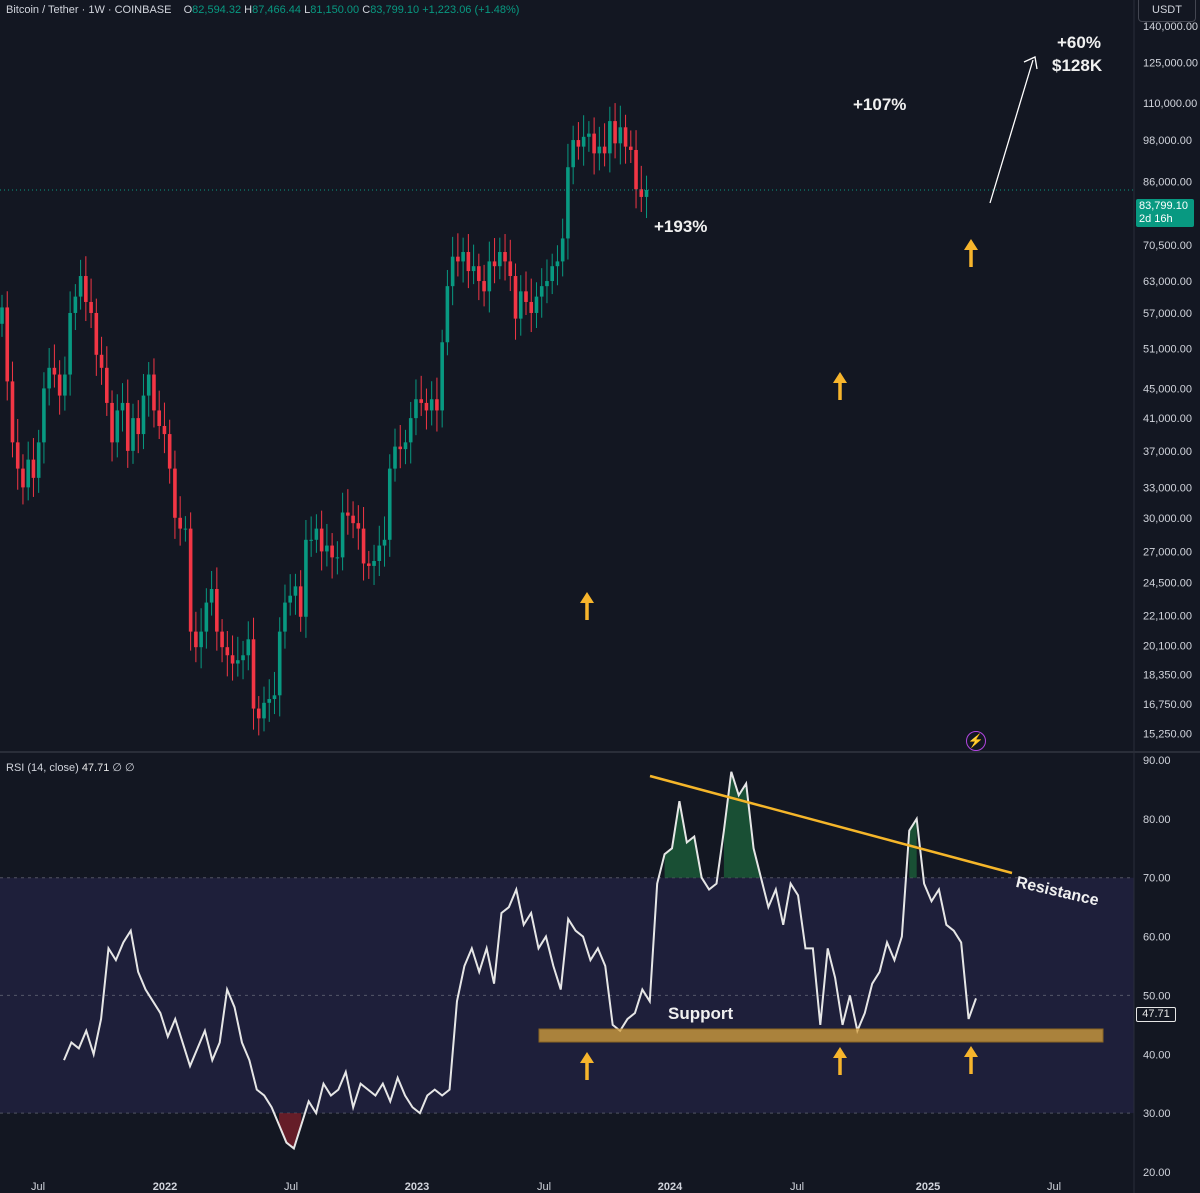 The width and height of the screenshot is (1200, 1193). Describe the element at coordinates (89, 10) in the screenshot. I see `symbol-title: Bitcoin / Tether · 1W · COINBASE` at that location.